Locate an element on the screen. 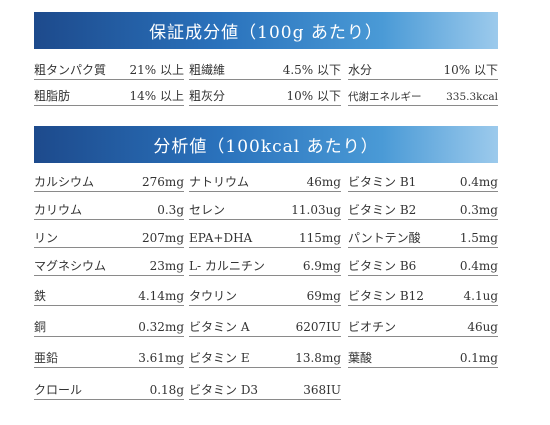 The image size is (550, 425). analysis-values-header: 分析値（100kcal あたり） is located at coordinates (266, 144).